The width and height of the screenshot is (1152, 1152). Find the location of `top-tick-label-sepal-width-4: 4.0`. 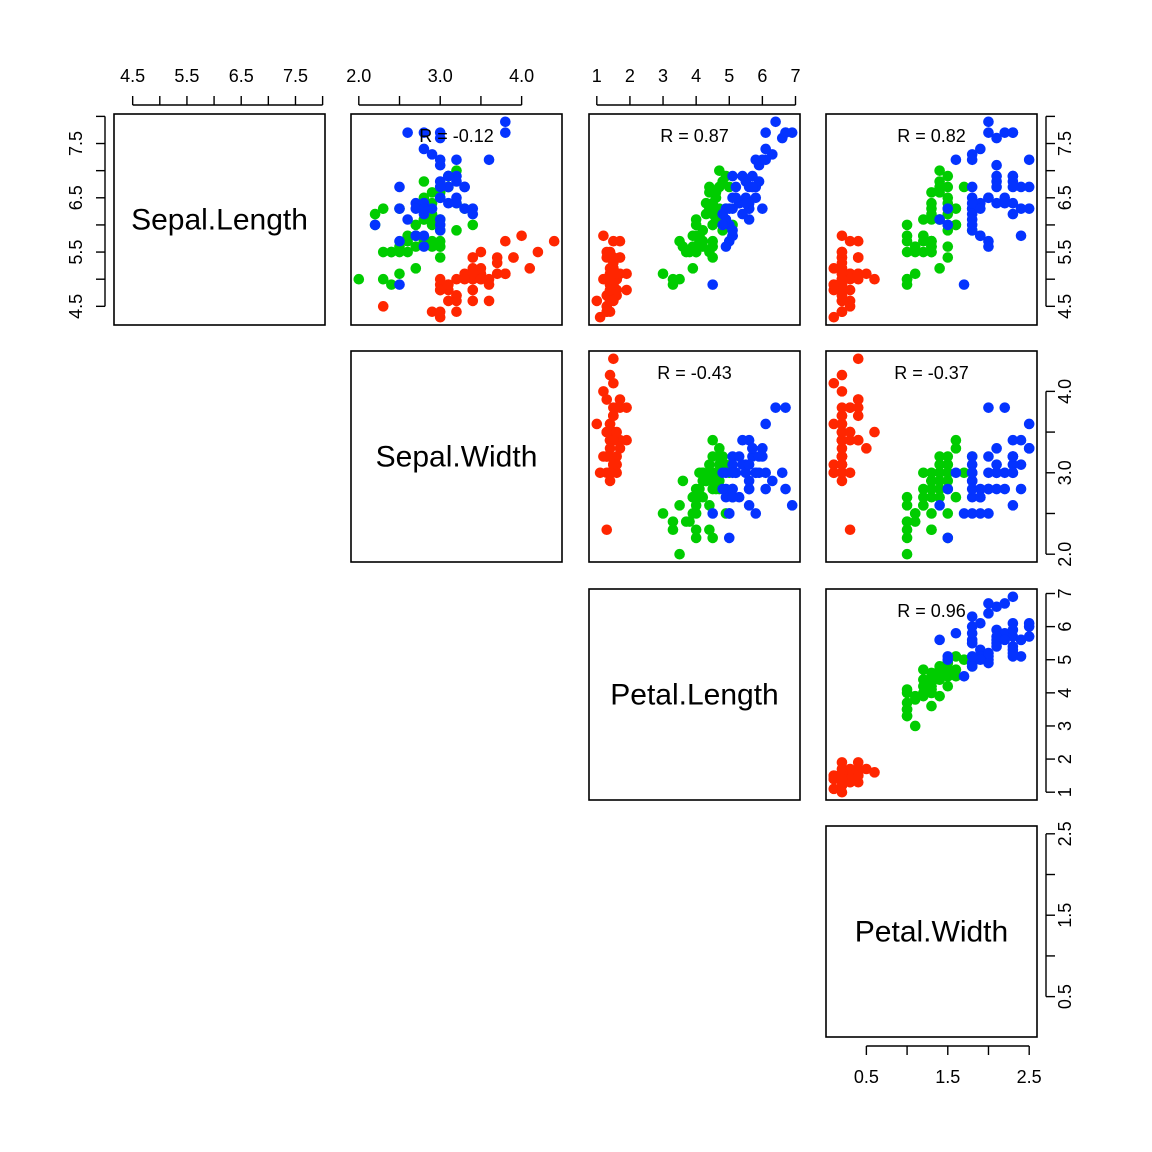

top-tick-label-sepal-width-4: 4.0 is located at coordinates (521, 76).